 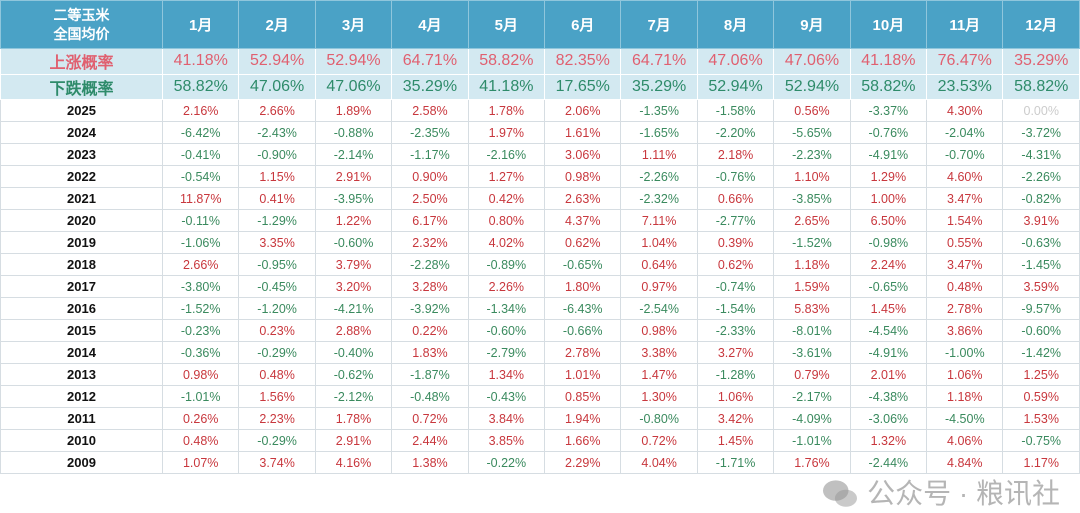 I want to click on change-cell: 2.32%, so click(x=430, y=242).